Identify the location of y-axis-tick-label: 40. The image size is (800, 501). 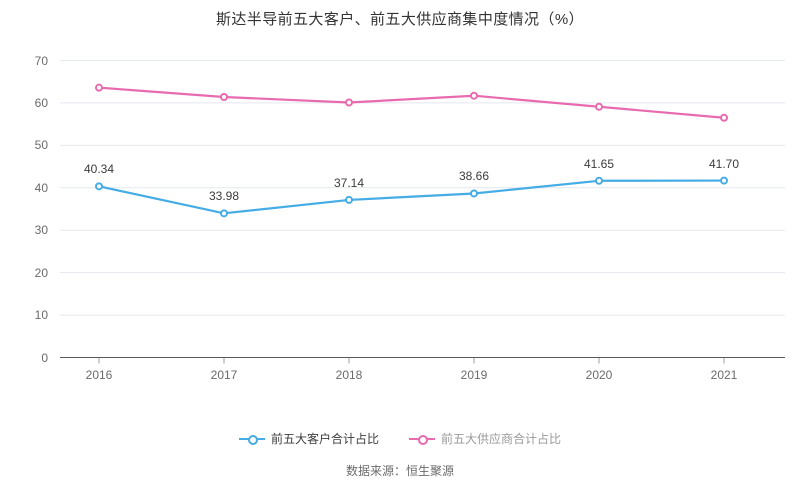
(41, 187).